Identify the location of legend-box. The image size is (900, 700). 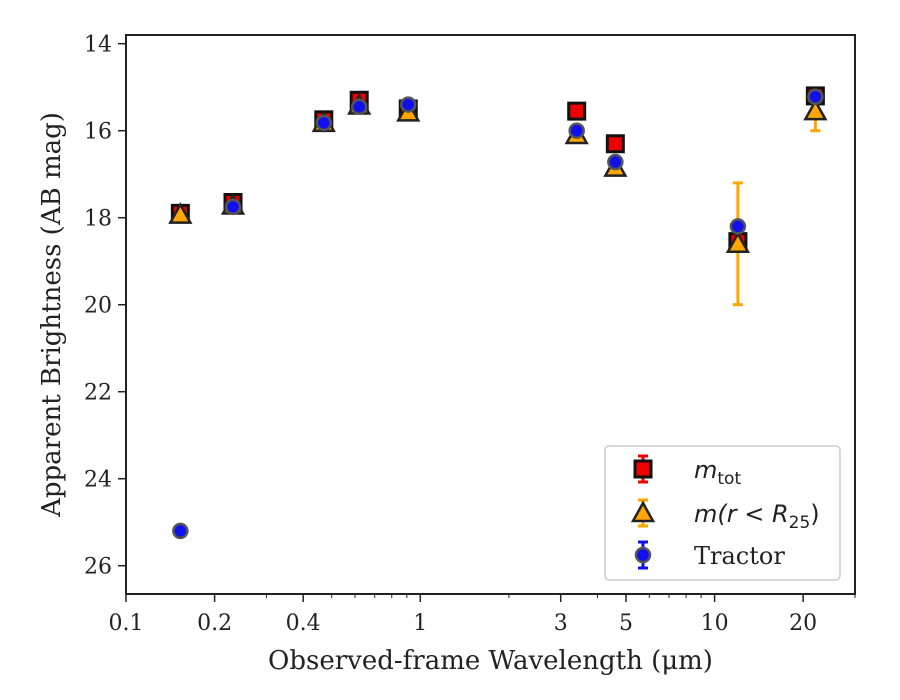
(722, 513).